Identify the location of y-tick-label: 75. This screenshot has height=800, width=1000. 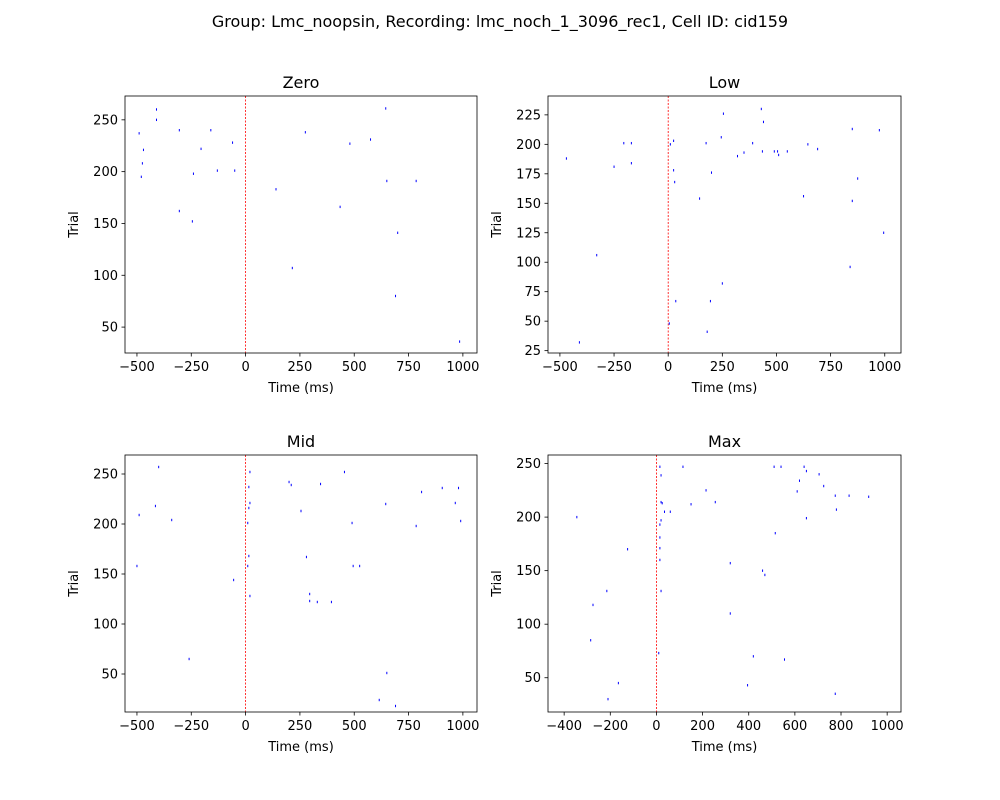
(532, 292).